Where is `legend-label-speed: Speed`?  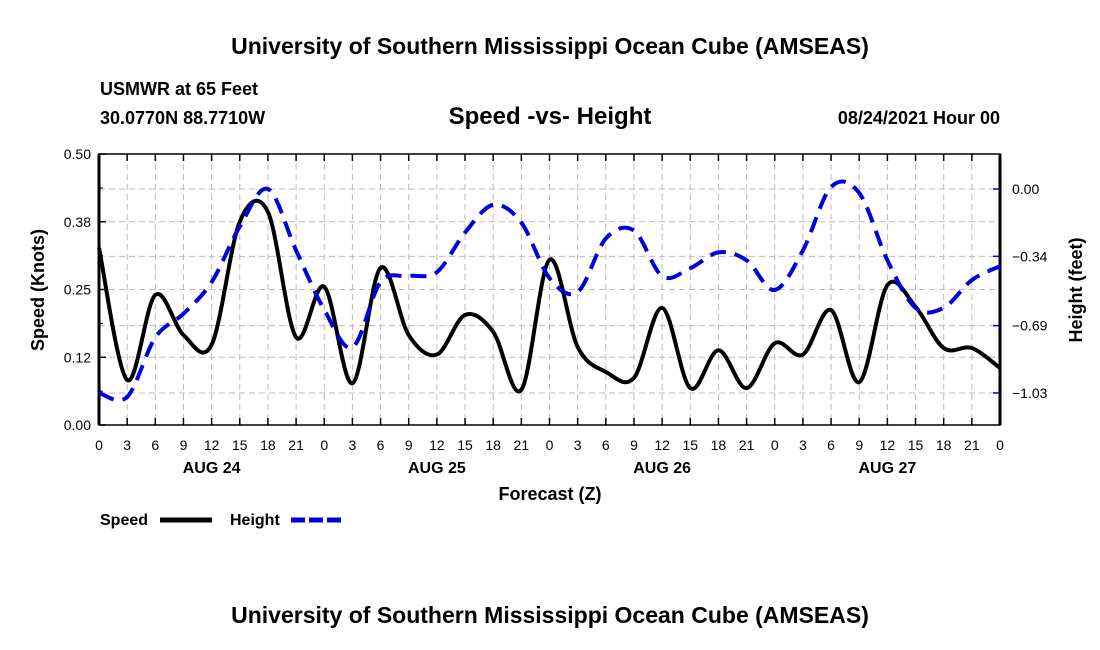 legend-label-speed: Speed is located at coordinates (124, 520).